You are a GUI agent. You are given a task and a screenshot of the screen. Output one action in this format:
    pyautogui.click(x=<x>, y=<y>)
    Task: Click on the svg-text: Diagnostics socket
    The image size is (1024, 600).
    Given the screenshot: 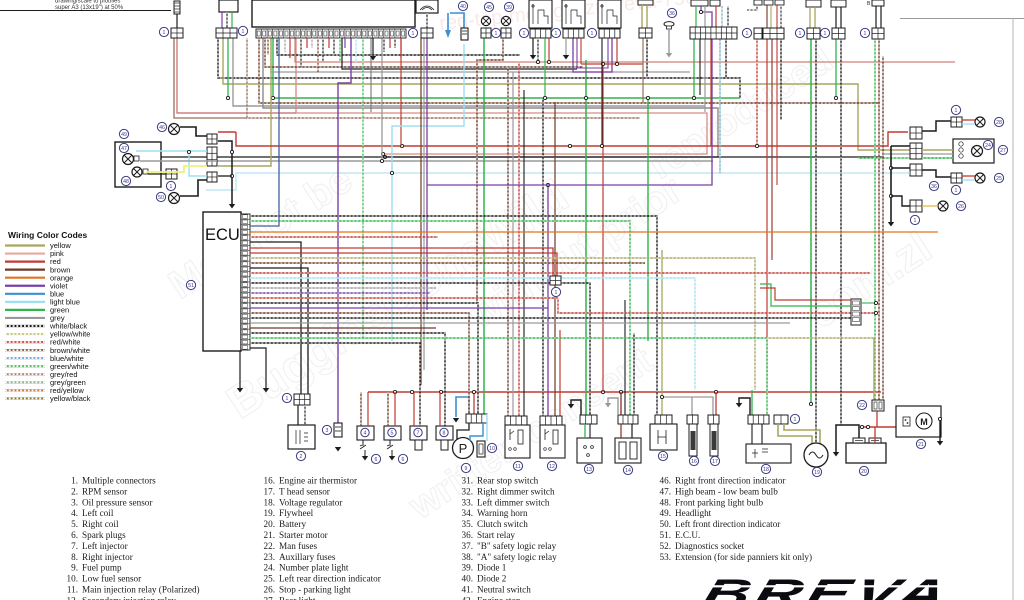 What is the action you would take?
    pyautogui.click(x=710, y=546)
    